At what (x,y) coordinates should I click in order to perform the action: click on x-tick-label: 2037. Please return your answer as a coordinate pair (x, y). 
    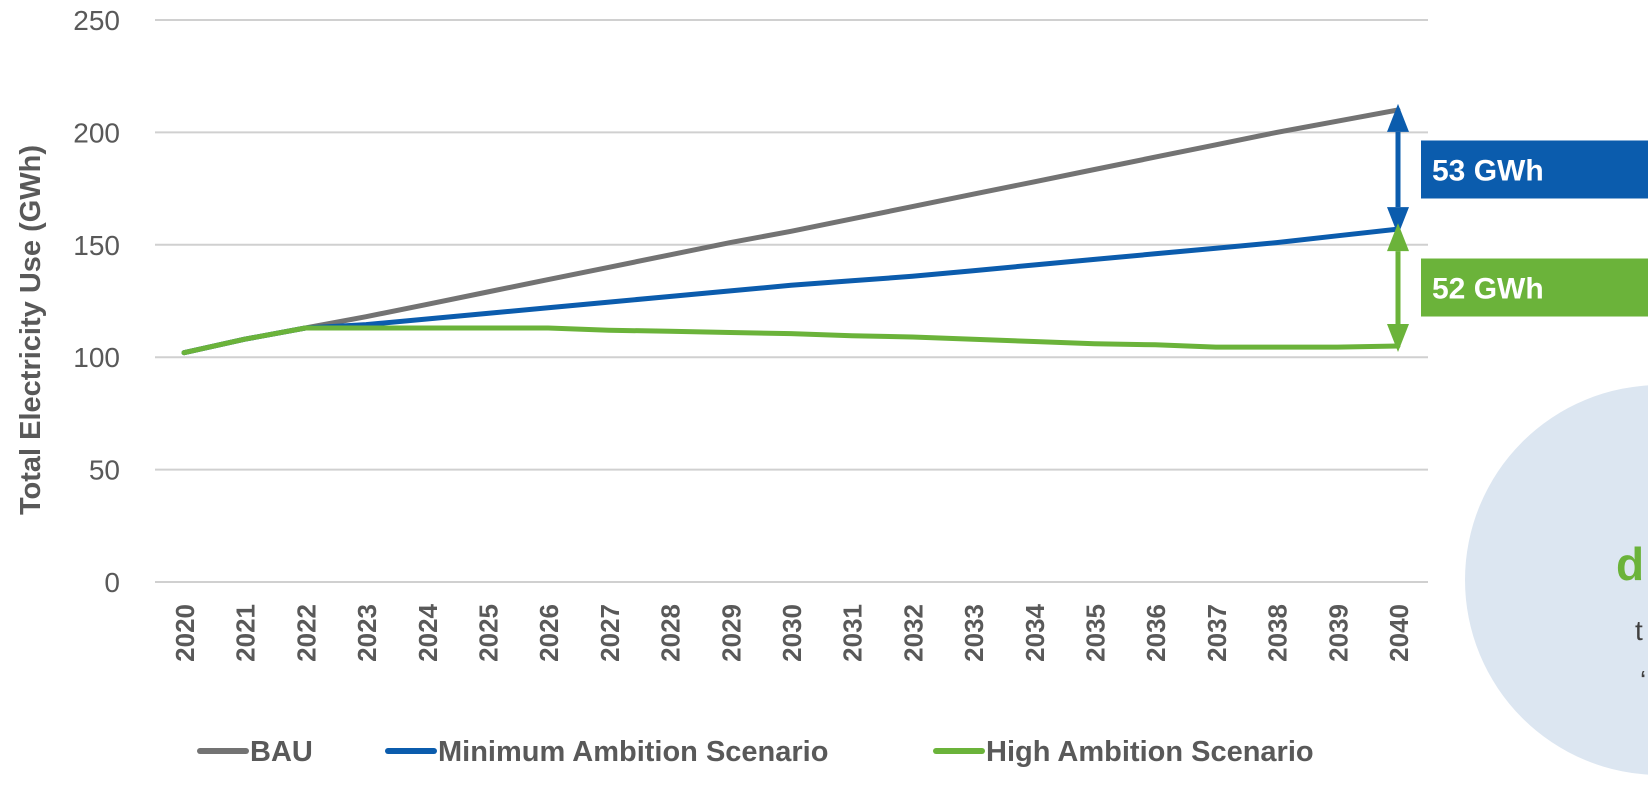
    Looking at the image, I should click on (1217, 633).